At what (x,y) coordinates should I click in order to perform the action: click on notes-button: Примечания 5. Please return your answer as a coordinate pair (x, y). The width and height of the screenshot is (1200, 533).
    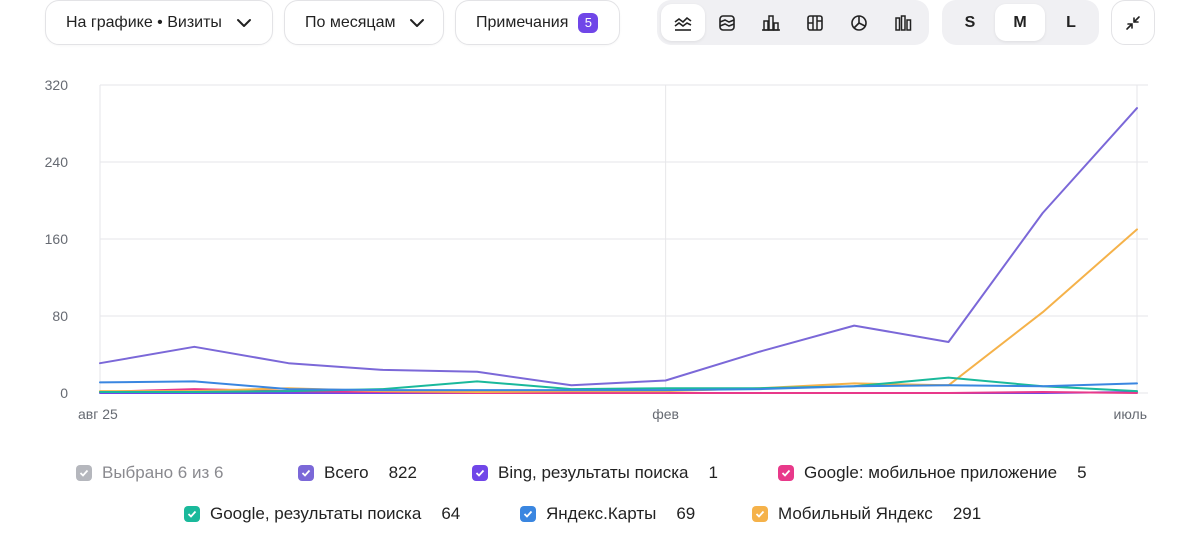
    Looking at the image, I should click on (537, 22).